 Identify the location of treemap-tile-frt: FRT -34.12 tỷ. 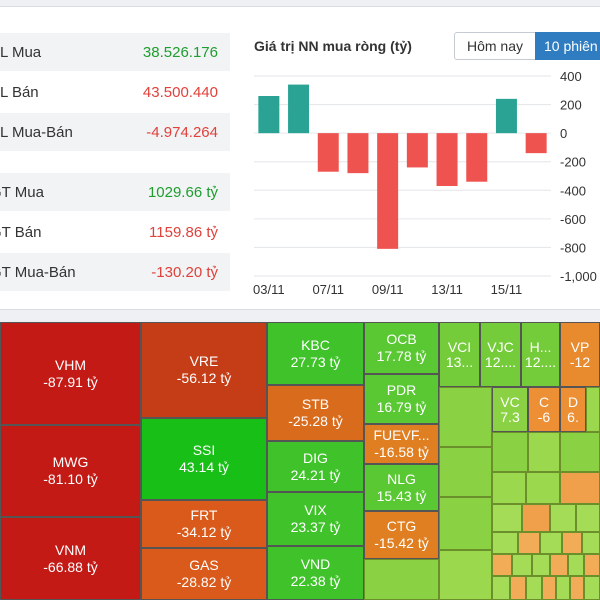
(204, 524).